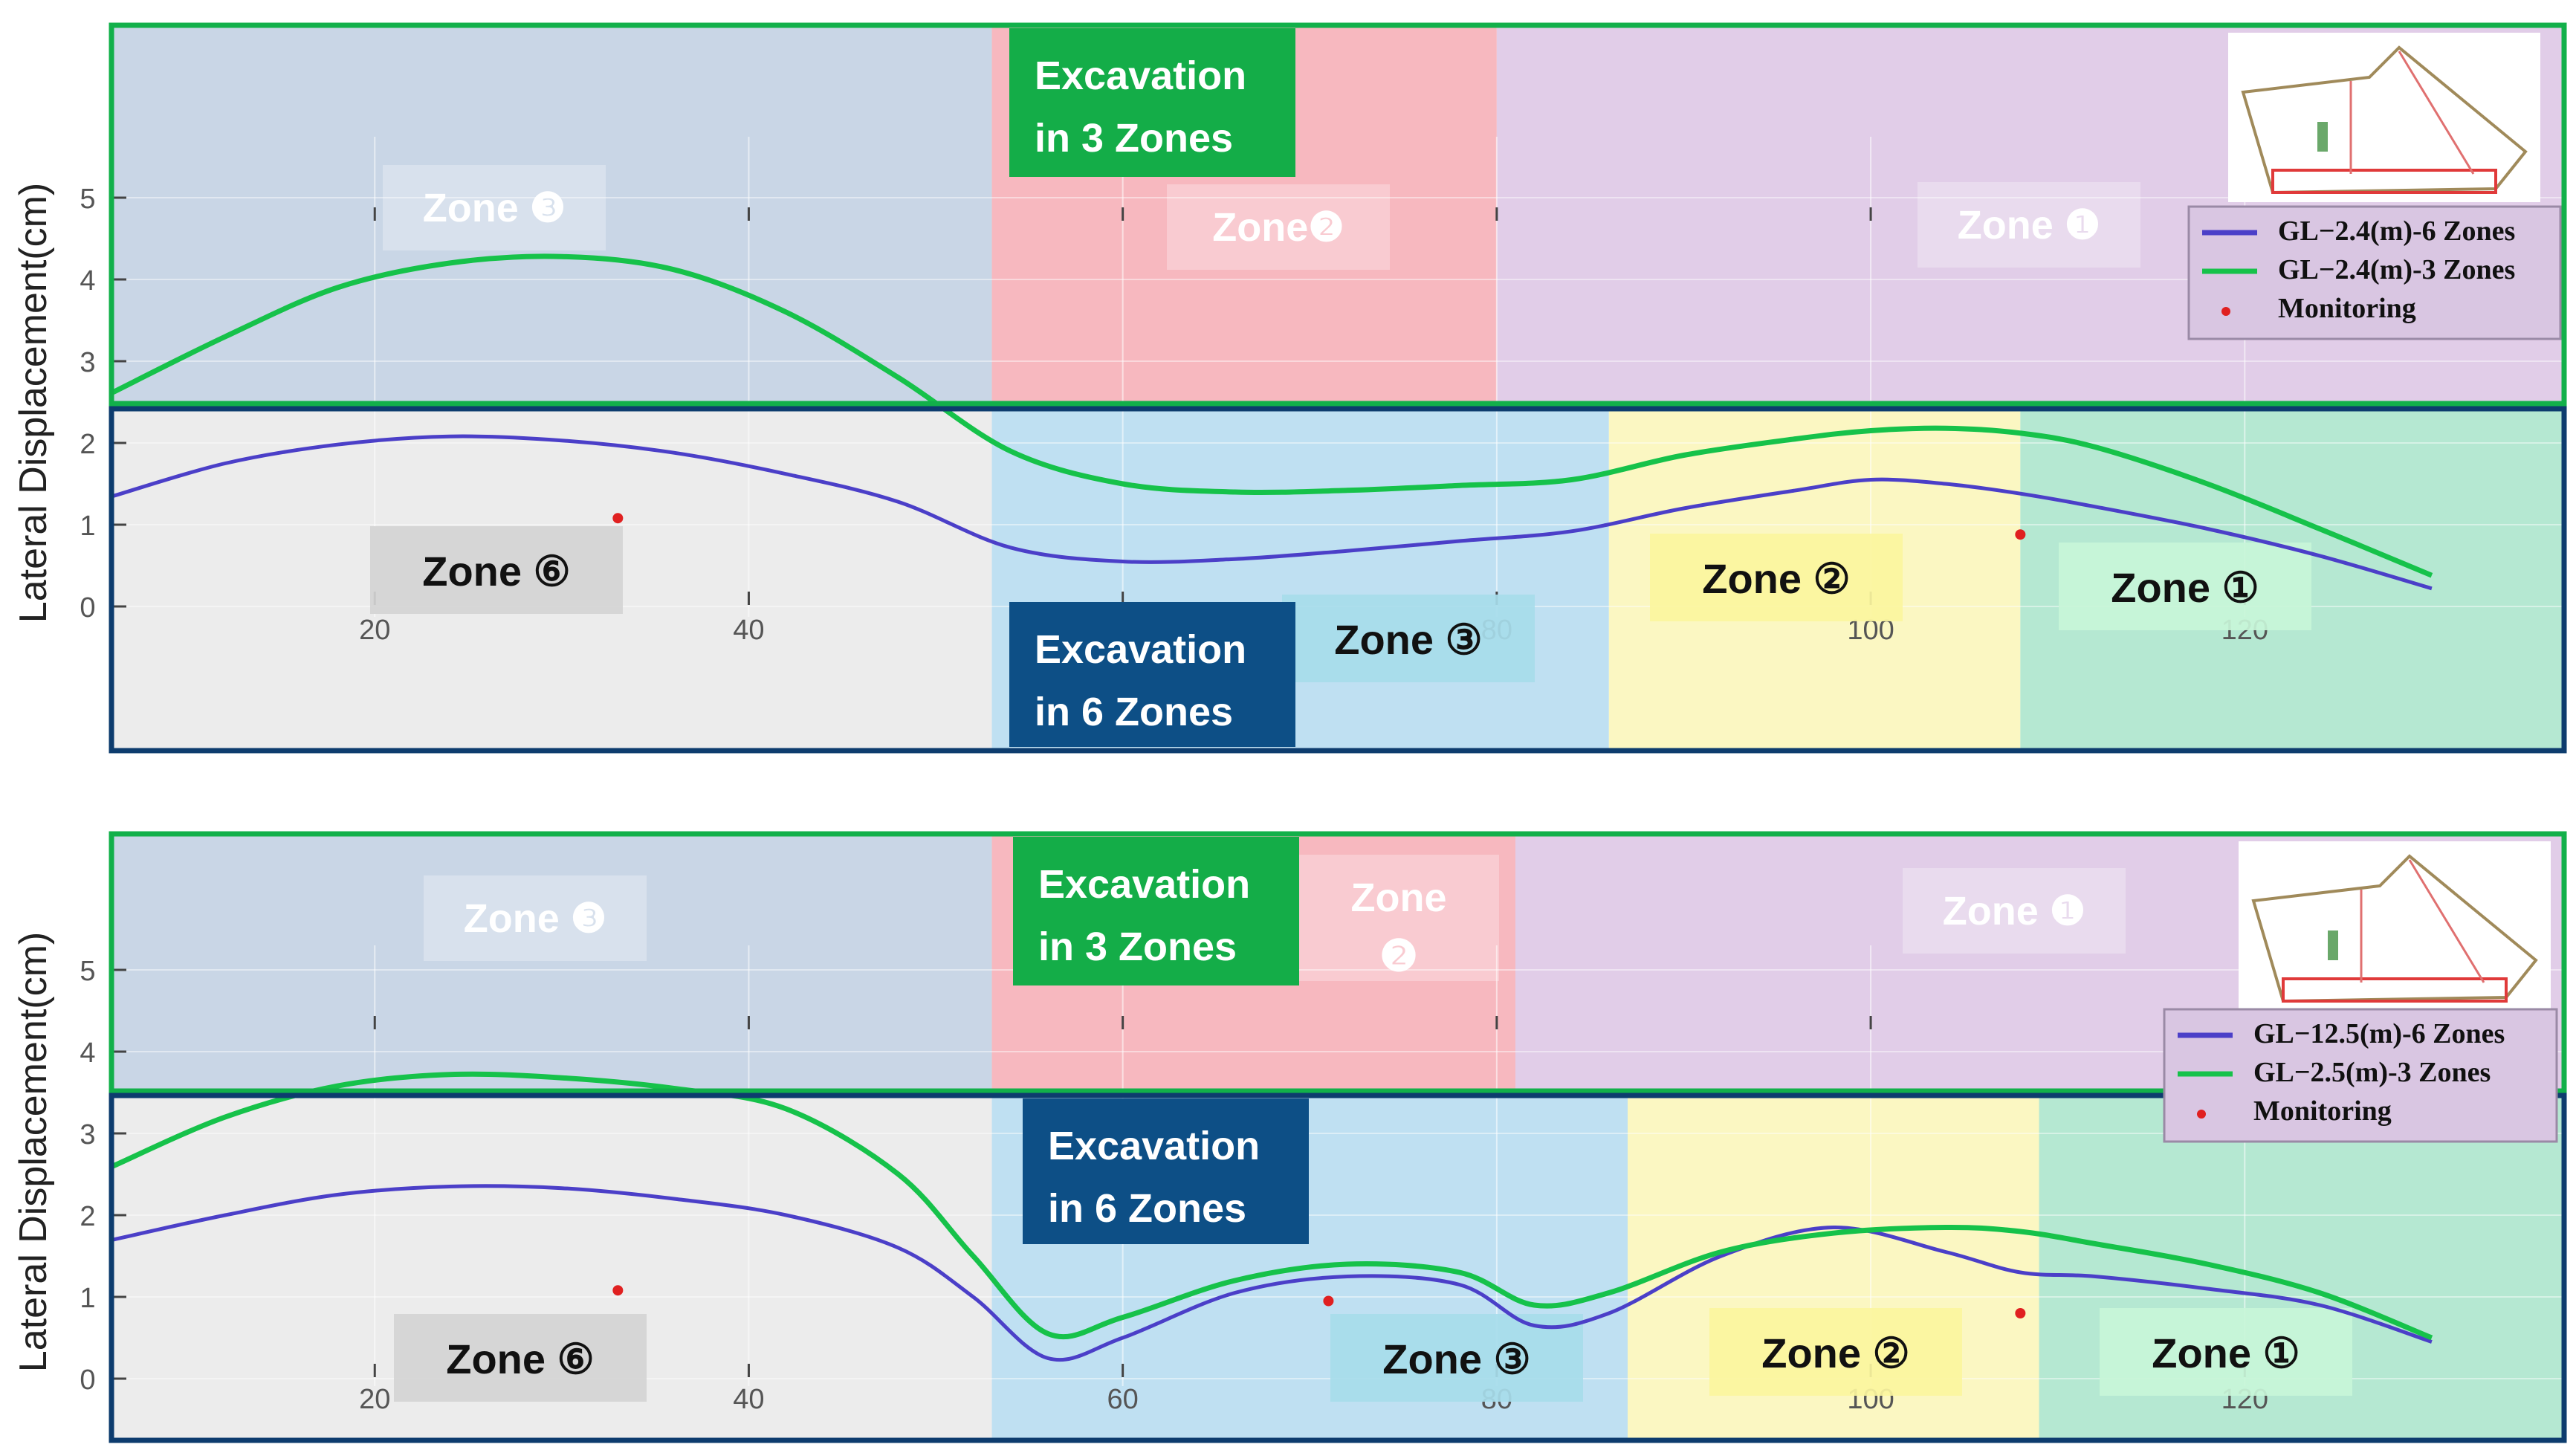  I want to click on y-tick-label: 5, so click(87, 972).